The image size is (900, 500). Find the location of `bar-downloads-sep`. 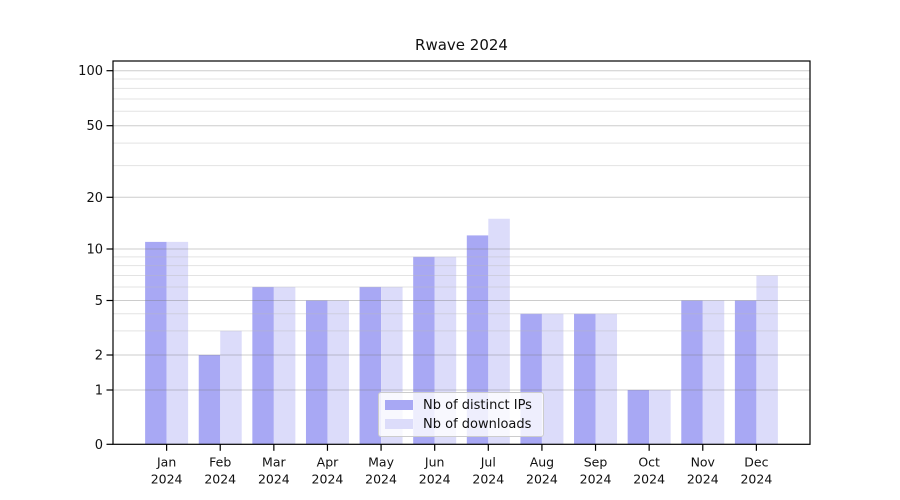

bar-downloads-sep is located at coordinates (606, 379).